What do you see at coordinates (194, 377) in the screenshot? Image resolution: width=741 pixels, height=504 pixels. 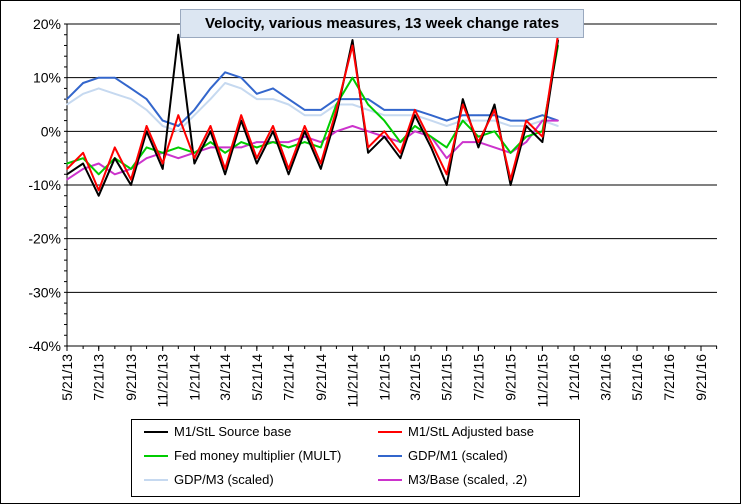 I see `x-tick-label: 1/21/14` at bounding box center [194, 377].